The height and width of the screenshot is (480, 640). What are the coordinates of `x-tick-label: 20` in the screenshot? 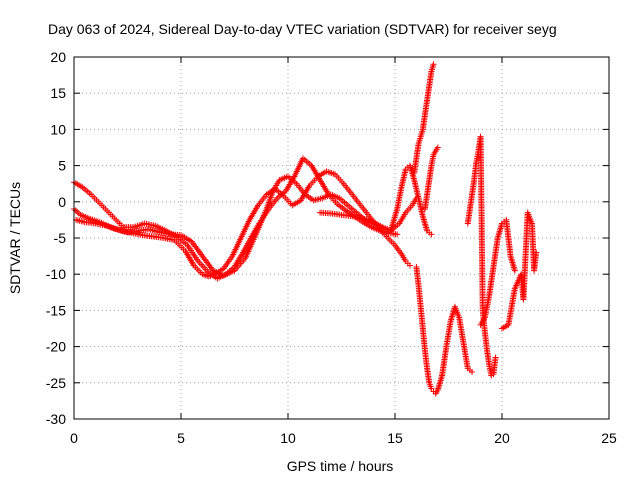 It's located at (502, 438).